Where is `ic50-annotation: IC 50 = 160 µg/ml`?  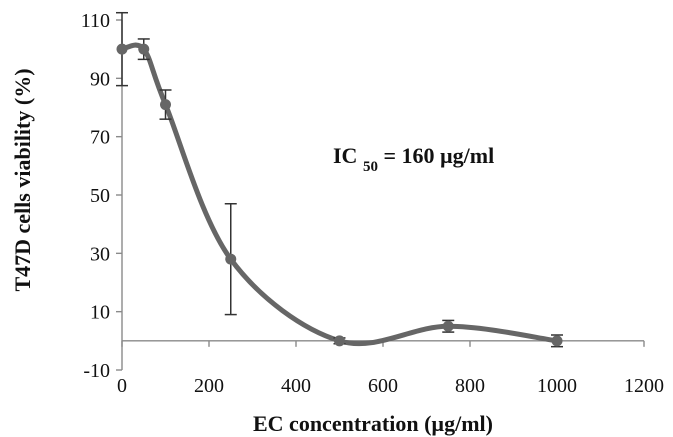 ic50-annotation: IC 50 = 160 µg/ml is located at coordinates (413, 159).